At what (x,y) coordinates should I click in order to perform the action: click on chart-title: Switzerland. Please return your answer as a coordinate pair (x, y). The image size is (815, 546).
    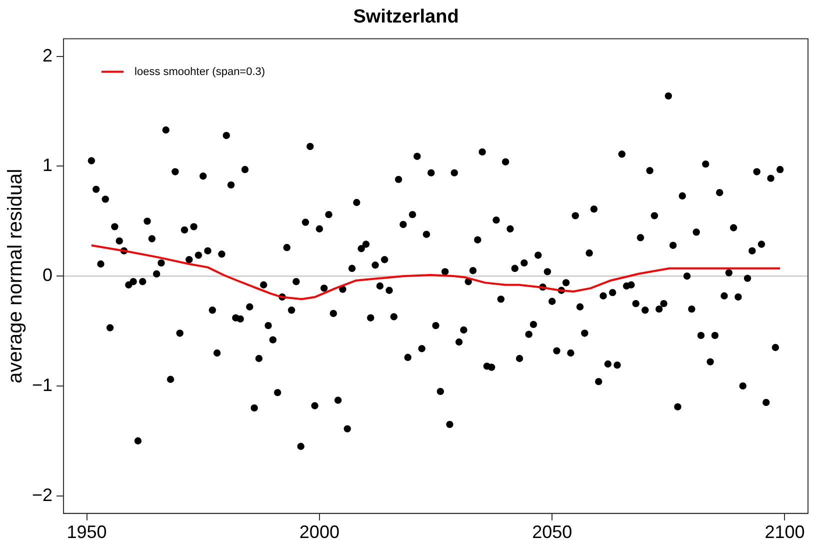
    Looking at the image, I should click on (406, 17).